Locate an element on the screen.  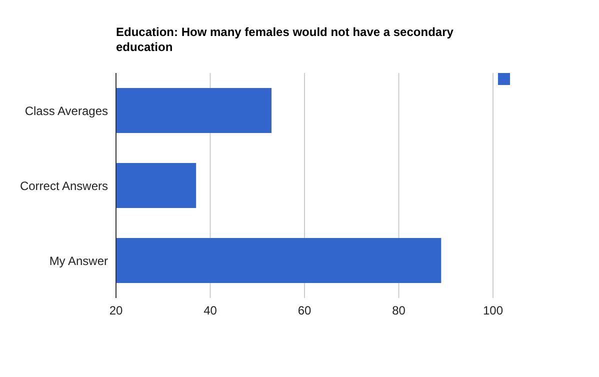
y-tick-label: Class Averages is located at coordinates (66, 111).